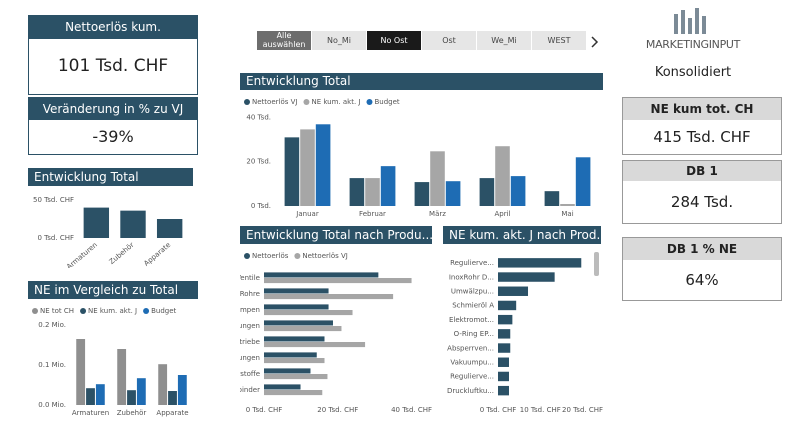 The image size is (800, 433). Describe the element at coordinates (449, 40) in the screenshot. I see `slicer-button: Ost` at that location.